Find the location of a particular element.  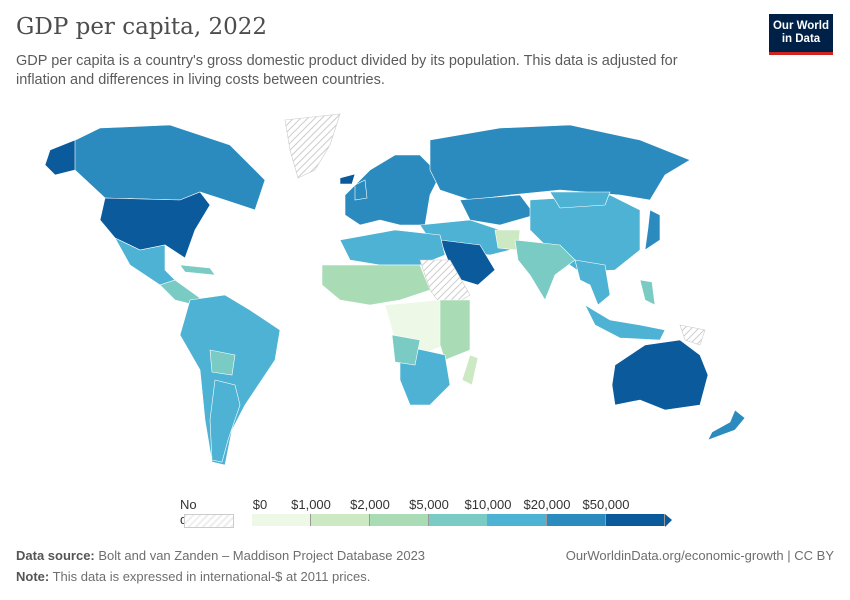

legend-tick-label: $20,000 is located at coordinates (547, 504).